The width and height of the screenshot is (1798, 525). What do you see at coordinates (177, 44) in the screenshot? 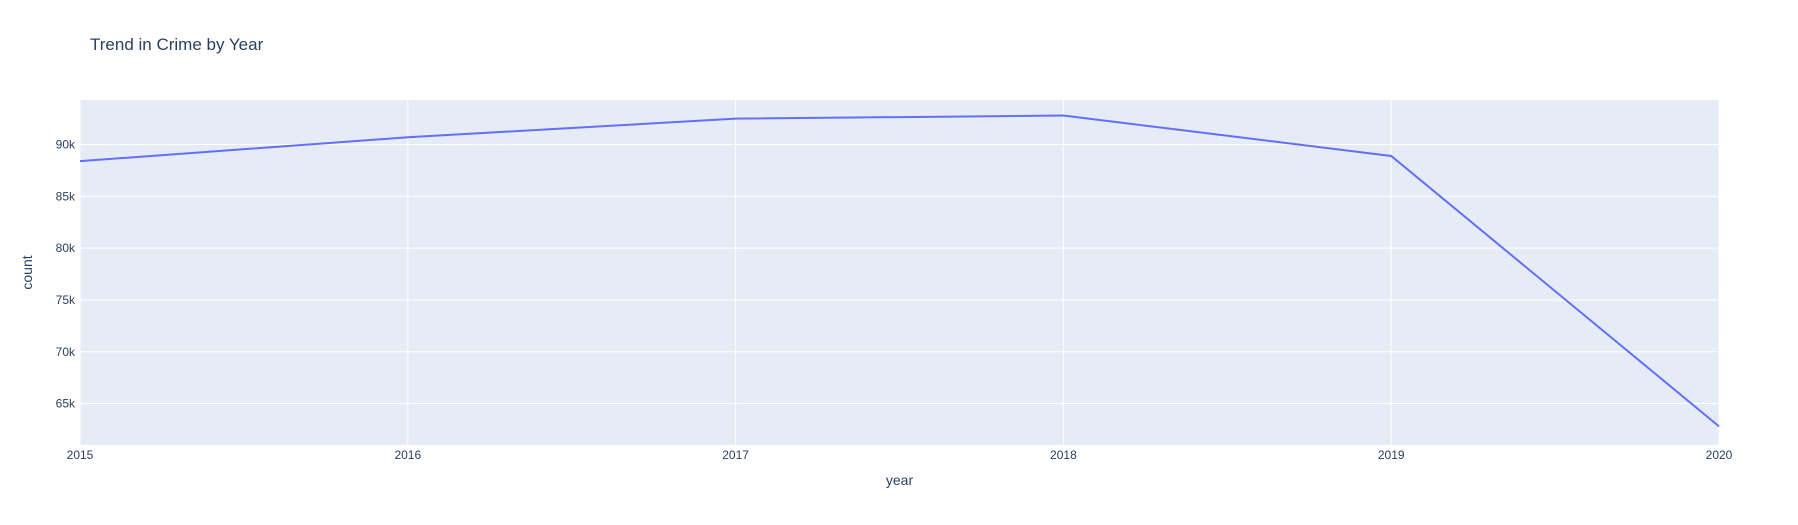
I see `chart-title: Trend in Crime by Year` at bounding box center [177, 44].